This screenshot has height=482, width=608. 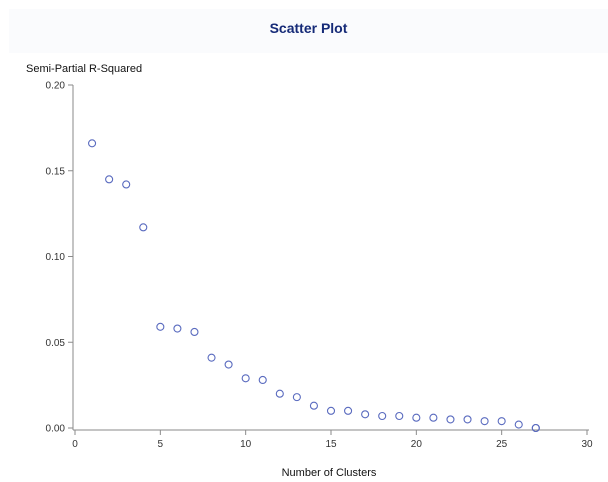 What do you see at coordinates (417, 444) in the screenshot?
I see `x-tick-label: 20` at bounding box center [417, 444].